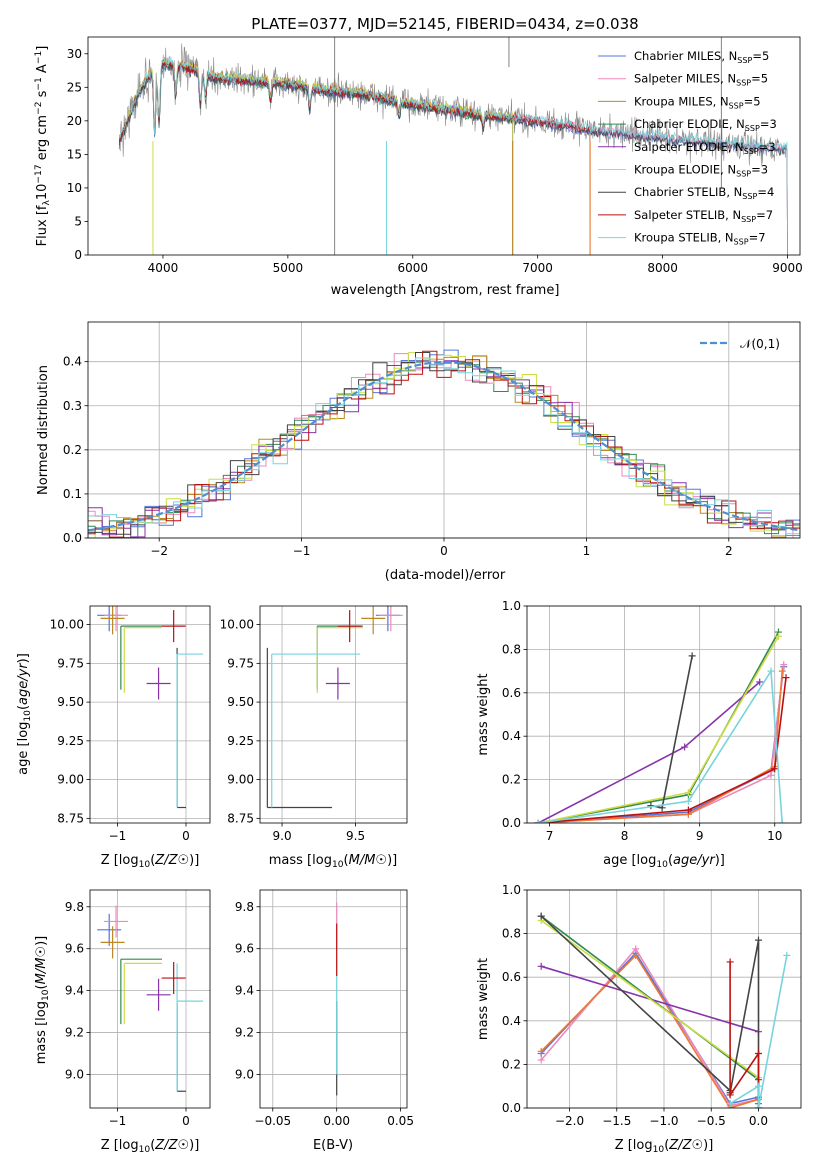  I want to click on weight-lines, so click(662, 725).